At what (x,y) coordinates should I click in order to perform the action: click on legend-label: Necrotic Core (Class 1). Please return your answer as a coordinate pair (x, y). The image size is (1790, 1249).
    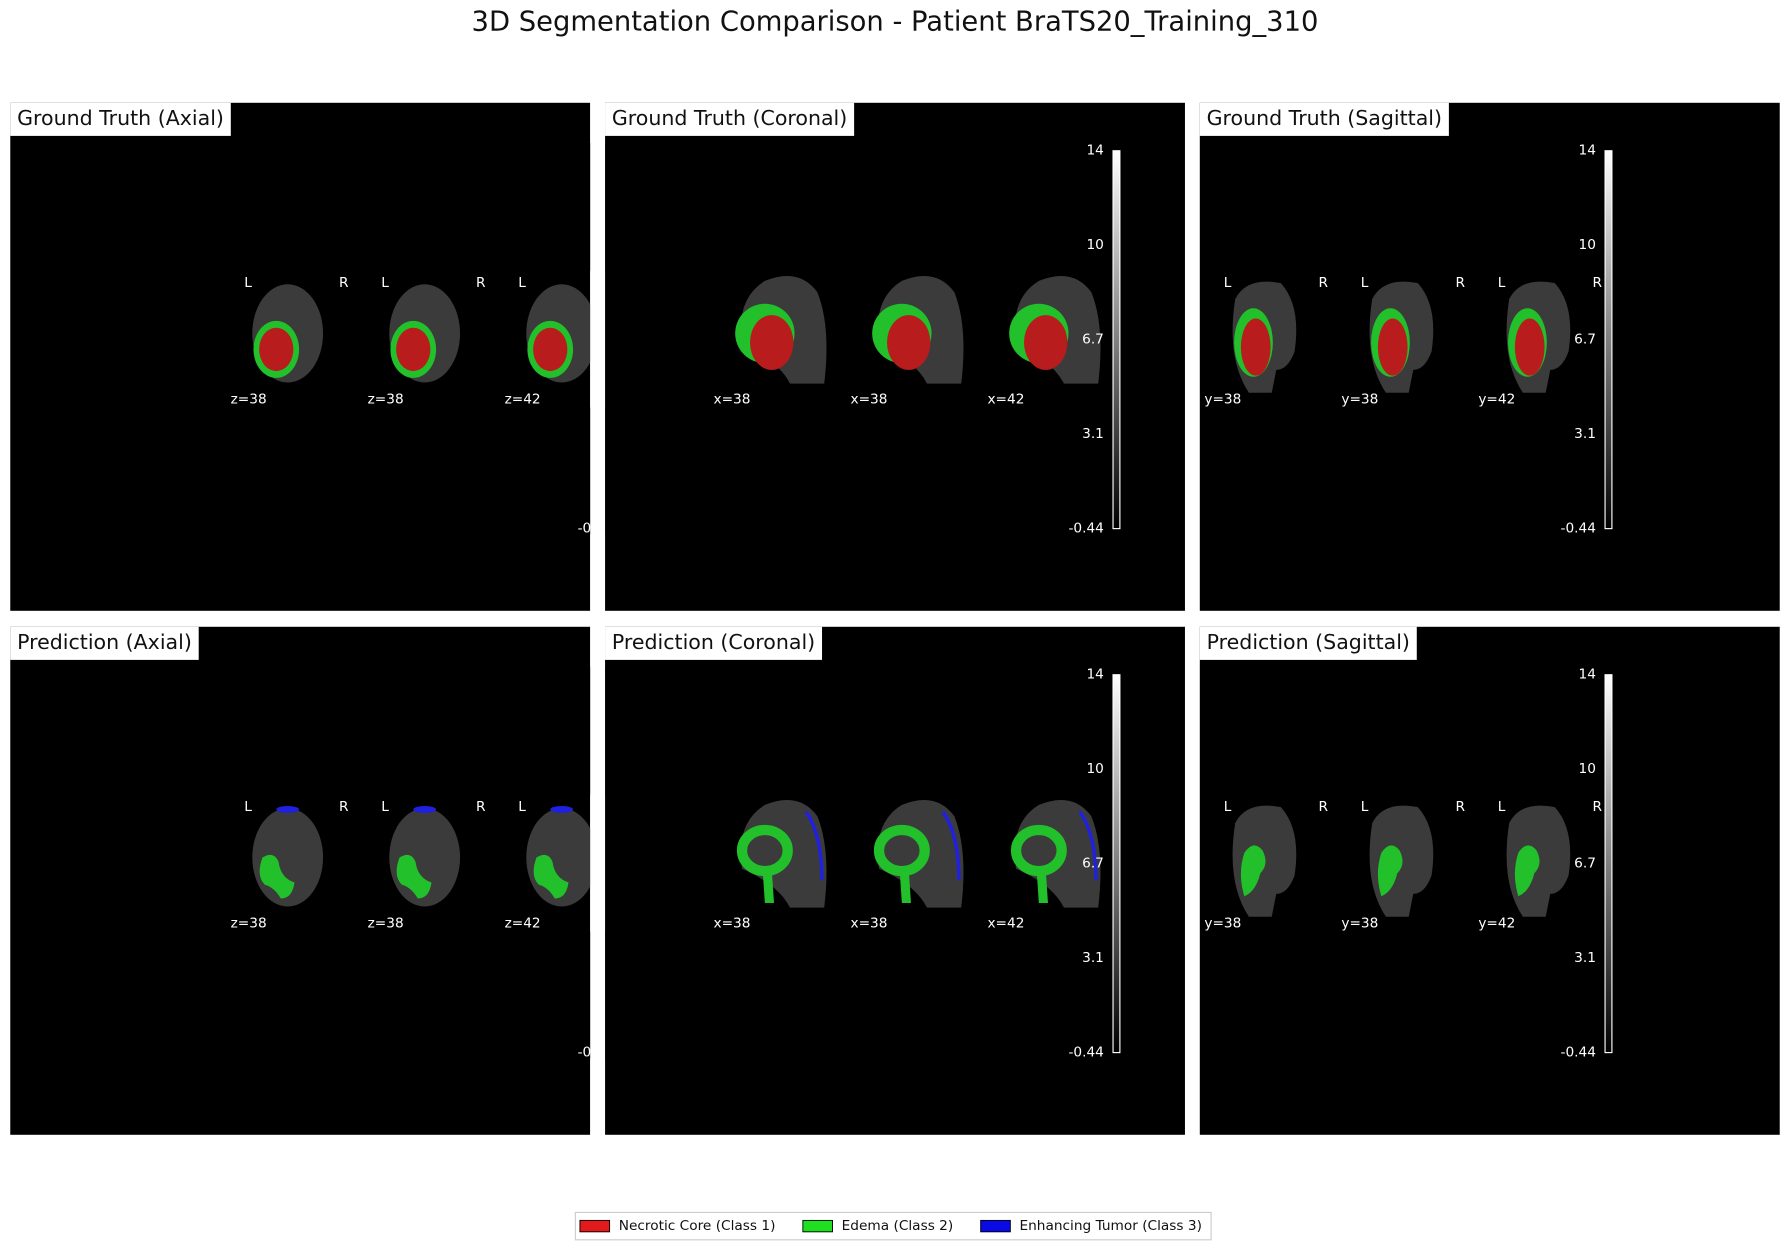
    Looking at the image, I should click on (697, 1226).